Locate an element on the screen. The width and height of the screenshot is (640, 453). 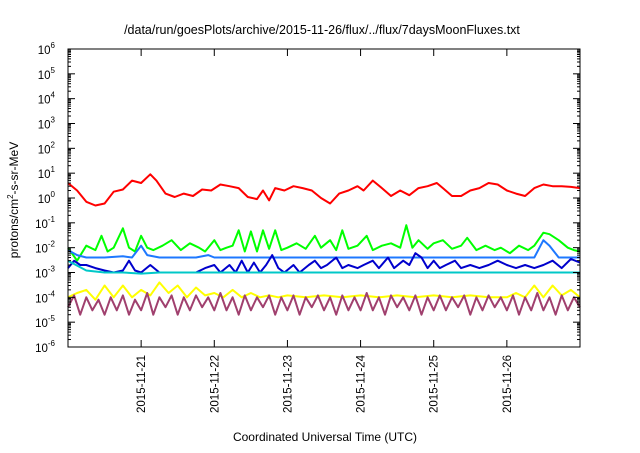
y-tick-label: 10⁴ is located at coordinates (47, 99).